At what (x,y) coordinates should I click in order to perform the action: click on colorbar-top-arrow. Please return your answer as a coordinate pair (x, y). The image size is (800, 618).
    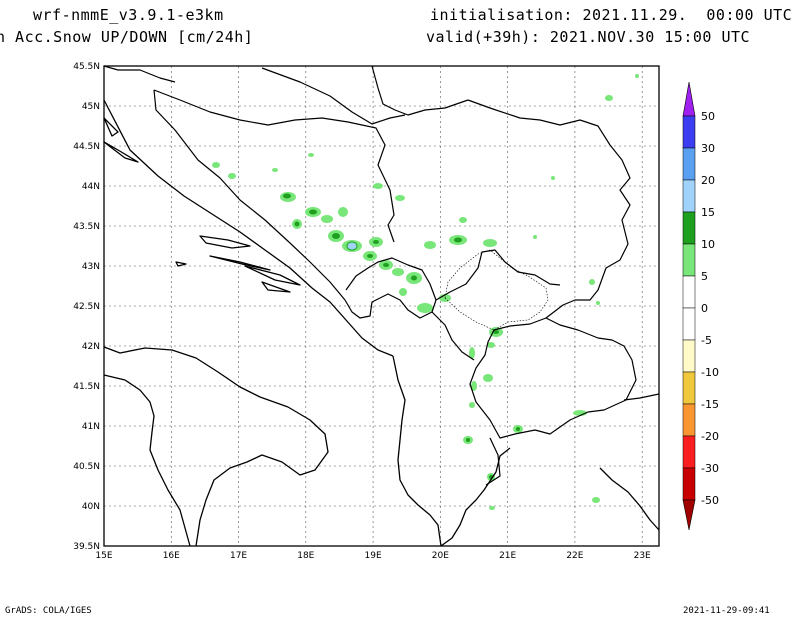
    Looking at the image, I should click on (689, 99).